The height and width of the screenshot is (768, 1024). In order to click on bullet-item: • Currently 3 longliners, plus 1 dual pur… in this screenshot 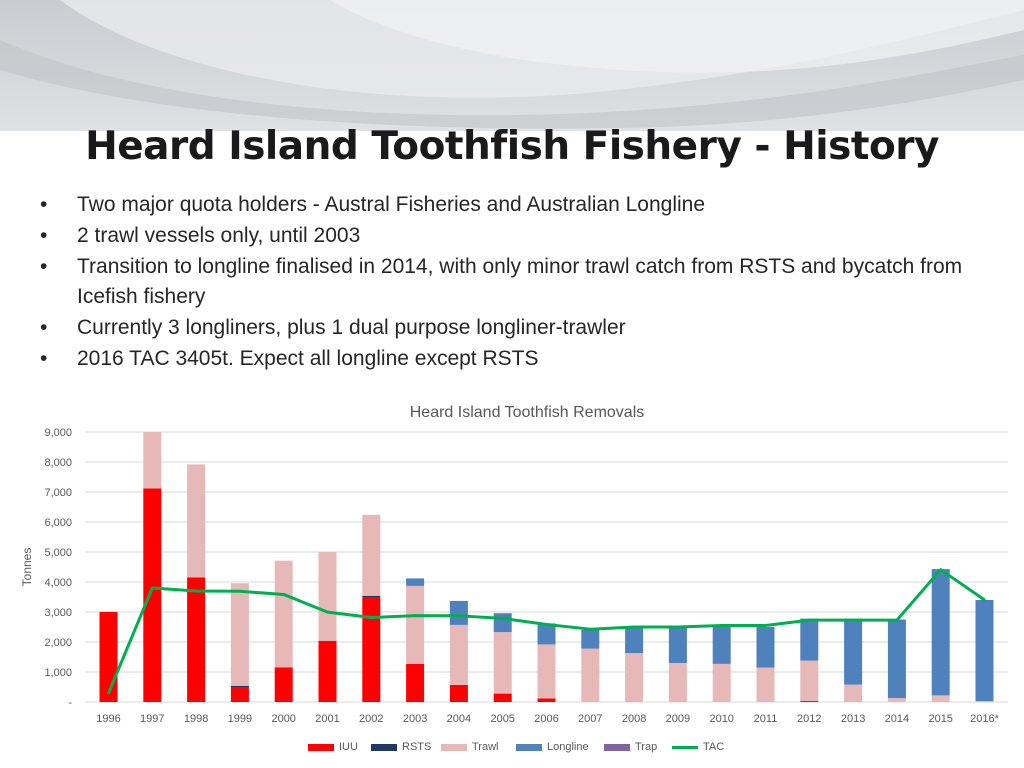, I will do `click(530, 328)`.